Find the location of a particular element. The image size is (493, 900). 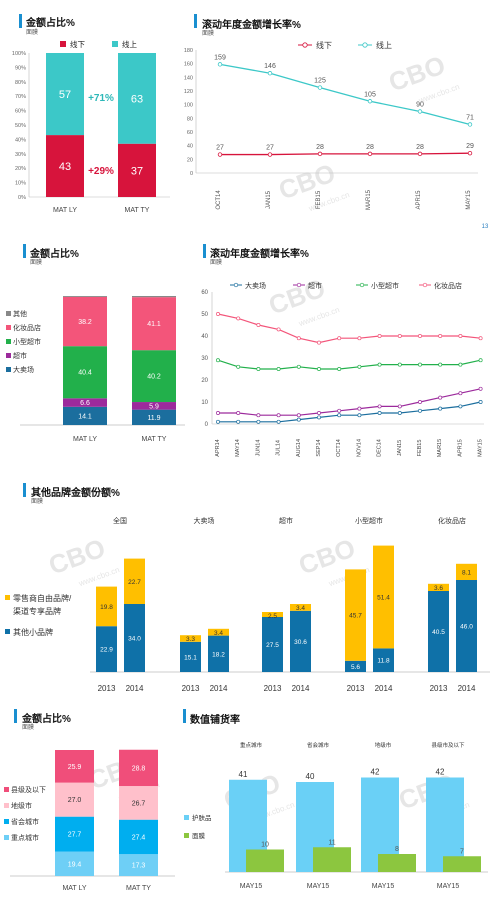

chart5-group-label: 大卖场 is located at coordinates (204, 520).